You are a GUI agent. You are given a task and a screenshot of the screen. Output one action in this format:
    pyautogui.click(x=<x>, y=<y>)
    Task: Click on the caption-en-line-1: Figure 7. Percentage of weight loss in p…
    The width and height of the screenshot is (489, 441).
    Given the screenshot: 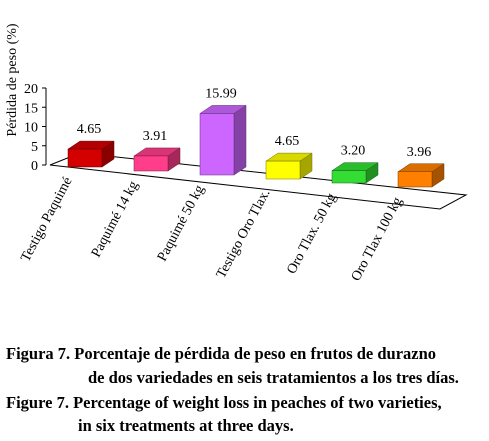 What is the action you would take?
    pyautogui.click(x=224, y=402)
    